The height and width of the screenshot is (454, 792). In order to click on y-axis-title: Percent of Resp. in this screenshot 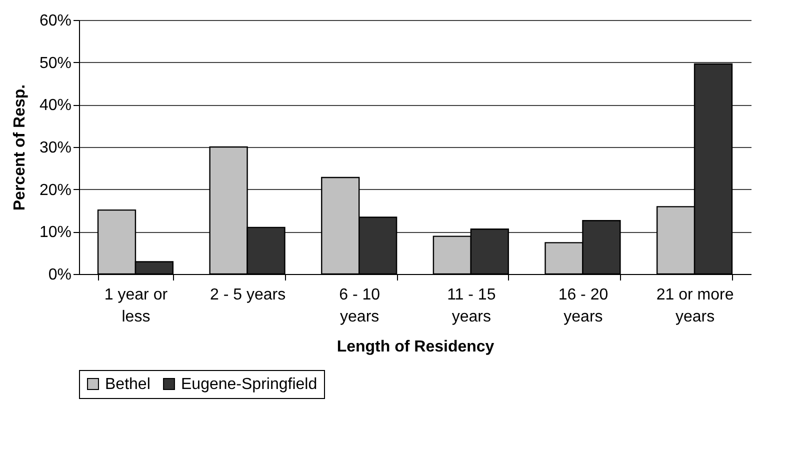, I will do `click(19, 147)`.